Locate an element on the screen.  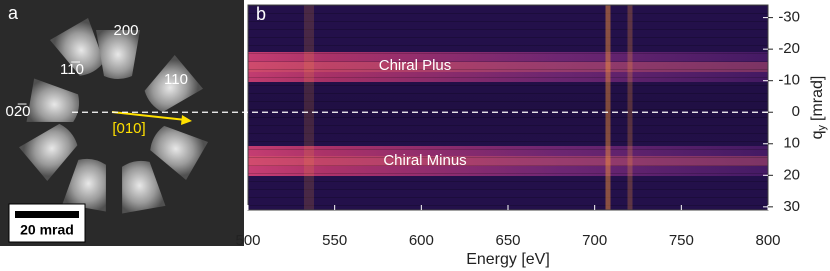
arrow-head is located at coordinates (186, 120).